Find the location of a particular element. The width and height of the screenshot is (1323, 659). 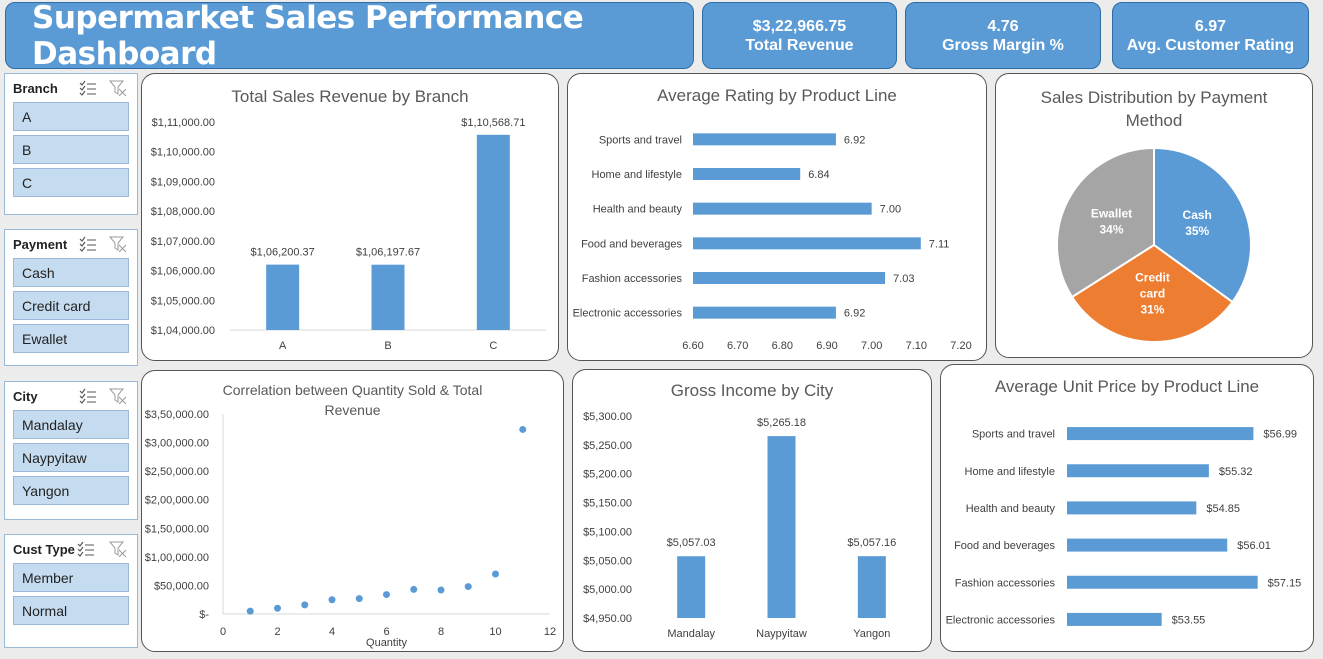

x-tick-label: 12 is located at coordinates (550, 632).